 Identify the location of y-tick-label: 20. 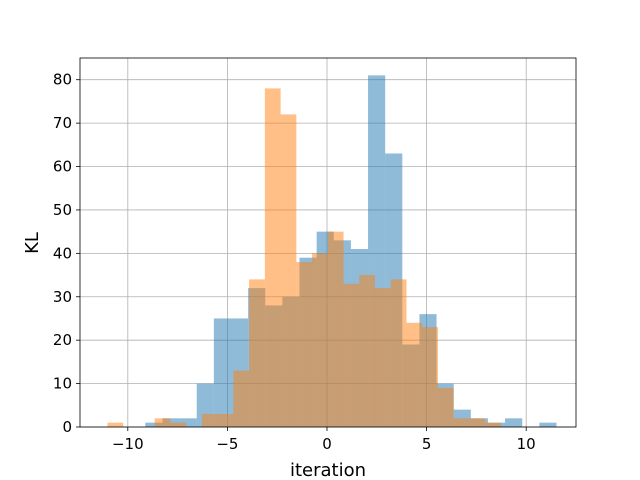
(62, 340).